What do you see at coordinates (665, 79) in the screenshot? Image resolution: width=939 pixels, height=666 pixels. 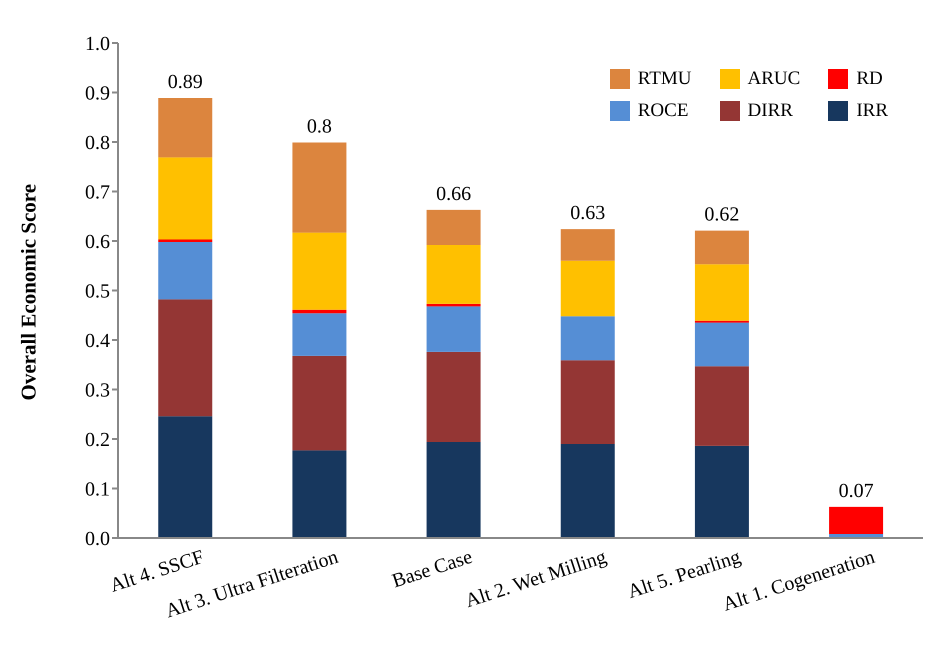 I see `legend-label: RTMU` at bounding box center [665, 79].